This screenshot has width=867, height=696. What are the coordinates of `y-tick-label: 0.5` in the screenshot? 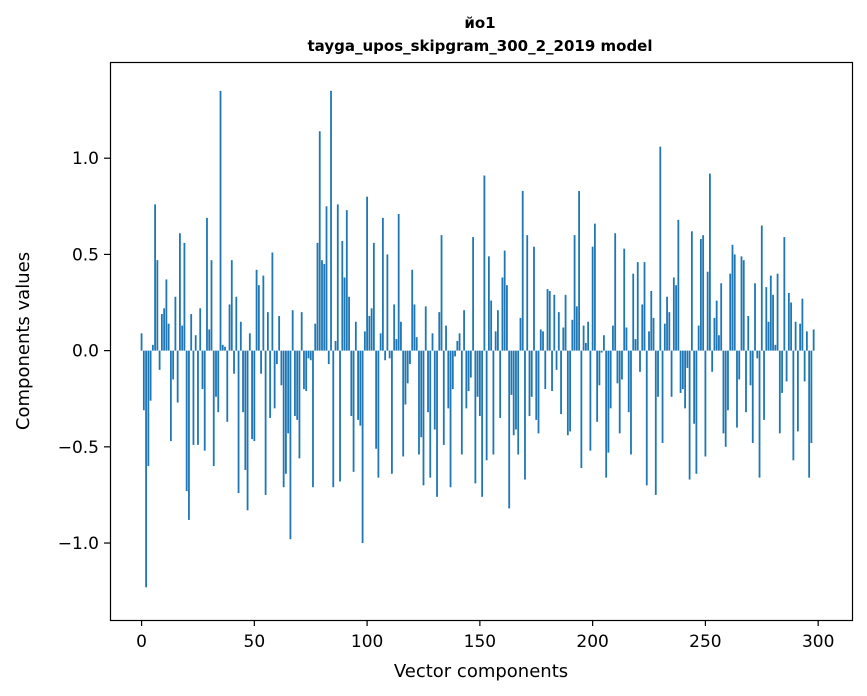 It's located at (85, 255).